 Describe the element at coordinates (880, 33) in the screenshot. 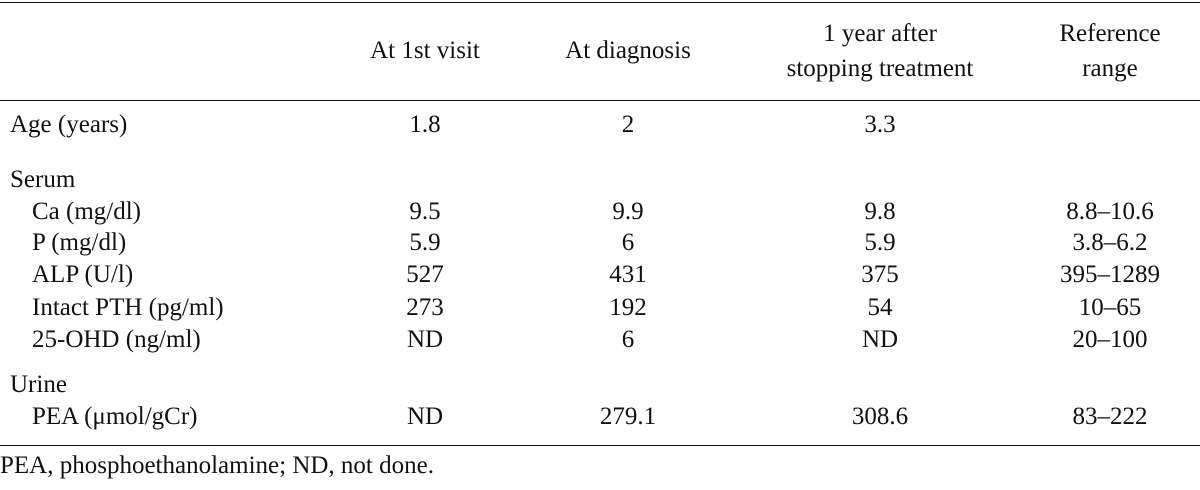

I see `header-1yr-after-line1: 1 year after` at that location.